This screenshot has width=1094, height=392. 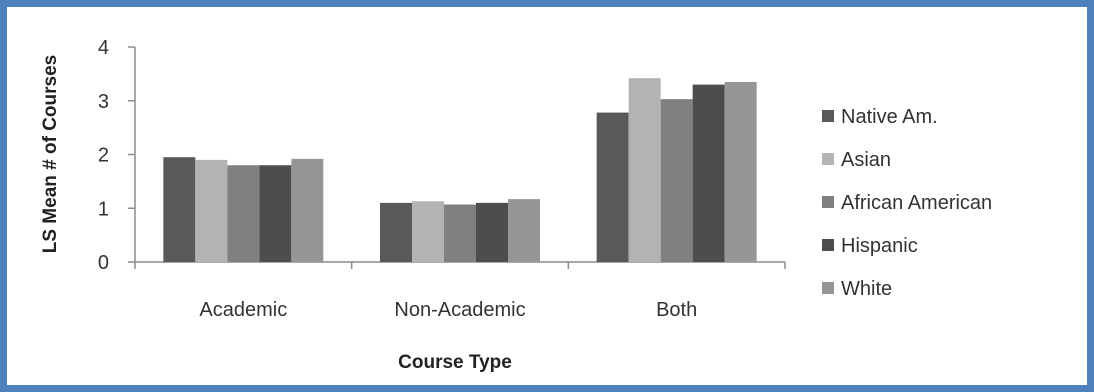 I want to click on y-tick-label: 4, so click(x=103, y=48).